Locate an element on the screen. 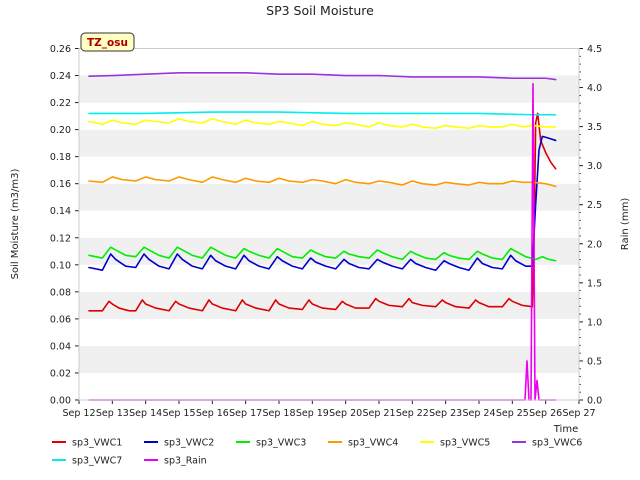 The height and width of the screenshot is (480, 640). x-tick-label: Sep 12 is located at coordinates (78, 413).